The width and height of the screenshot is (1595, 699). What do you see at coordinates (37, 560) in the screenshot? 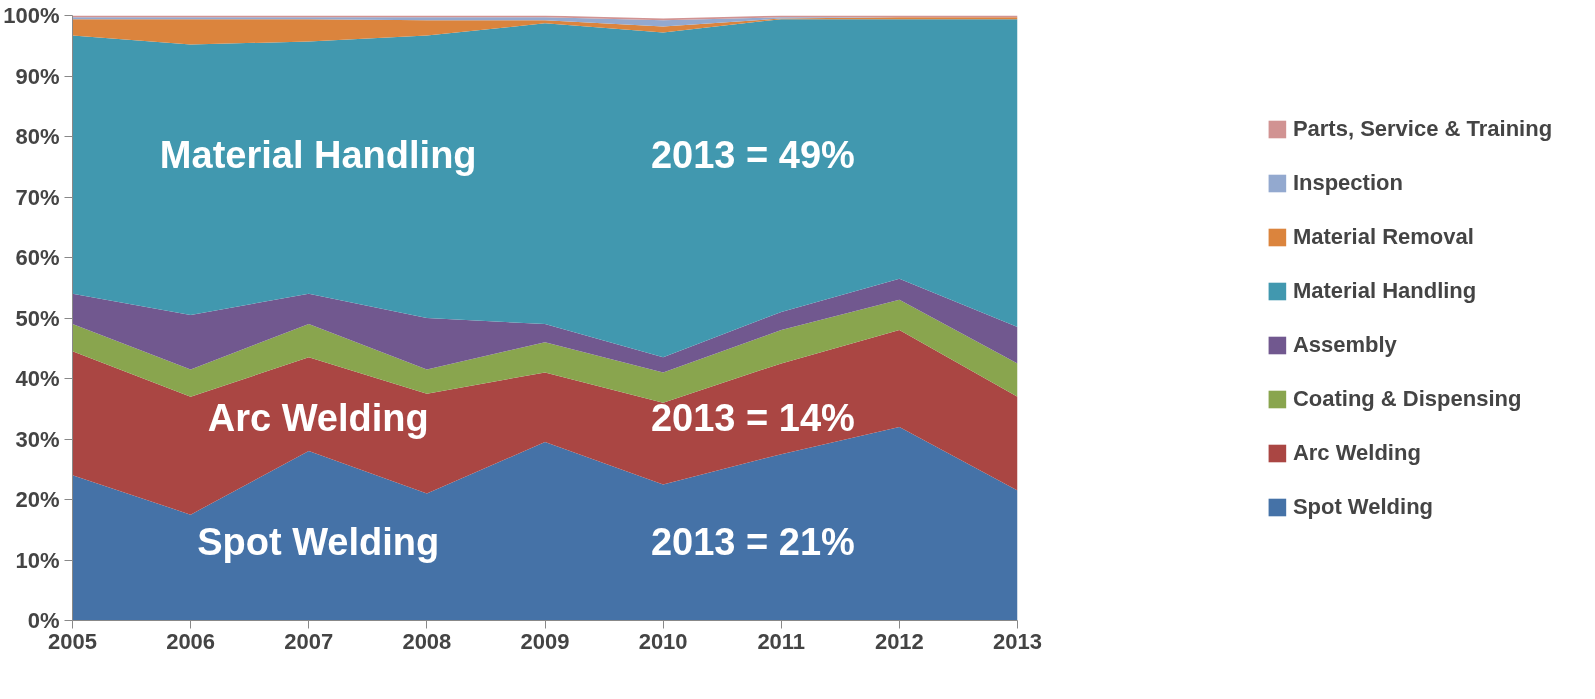
I see `y-tick-label: 10%` at bounding box center [37, 560].